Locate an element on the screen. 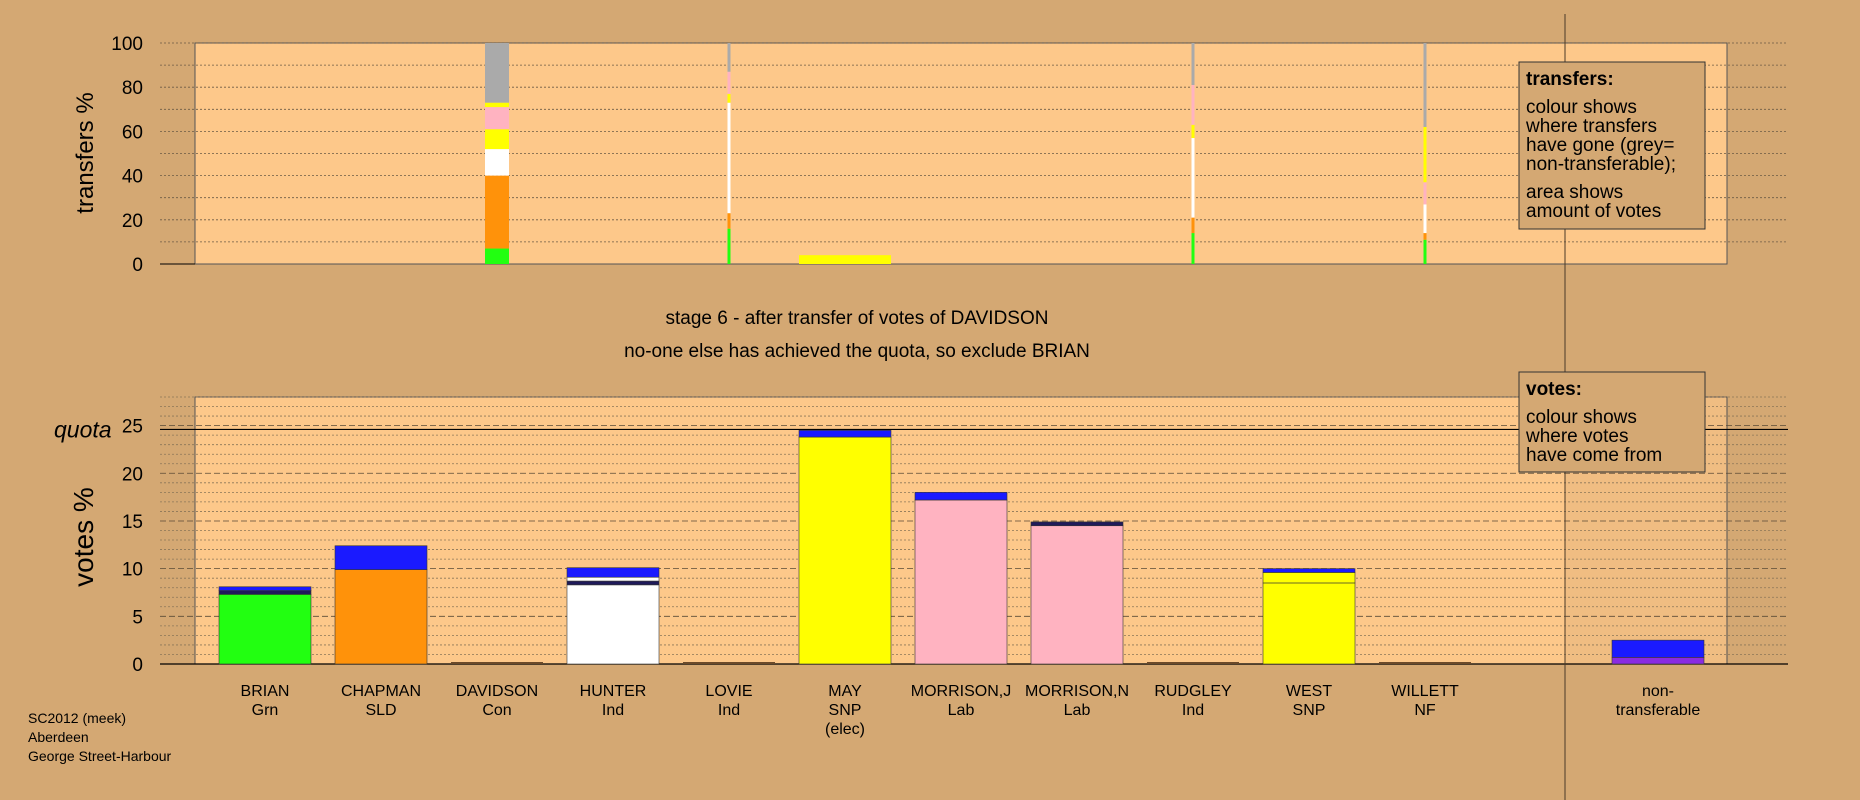 Image resolution: width=1860 pixels, height=800 pixels. legend-votes-line: have come from is located at coordinates (1594, 455).